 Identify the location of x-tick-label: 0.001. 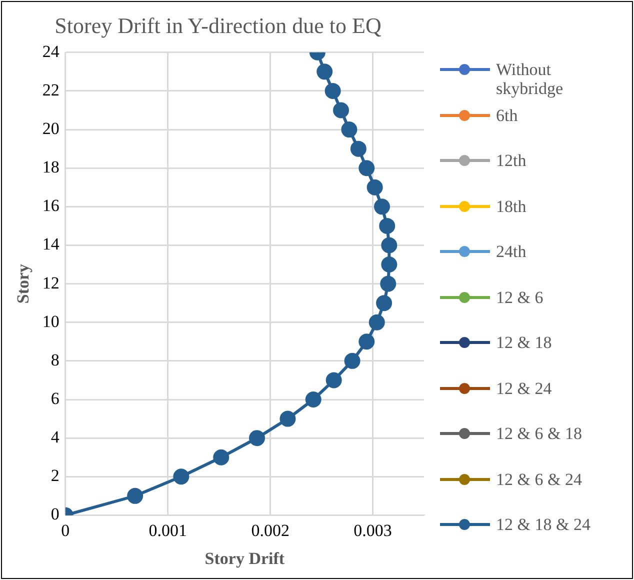
(167, 530).